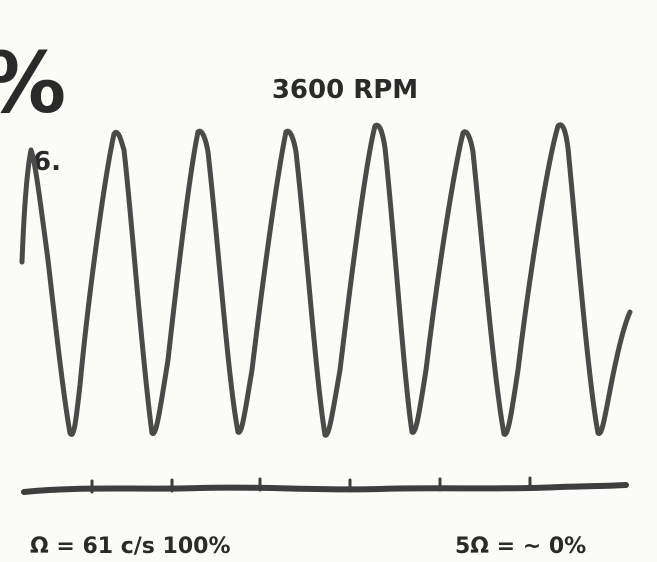 This screenshot has width=657, height=562. Describe the element at coordinates (130, 546) in the screenshot. I see `footer-left: Ω = 61 c/s 100%` at that location.